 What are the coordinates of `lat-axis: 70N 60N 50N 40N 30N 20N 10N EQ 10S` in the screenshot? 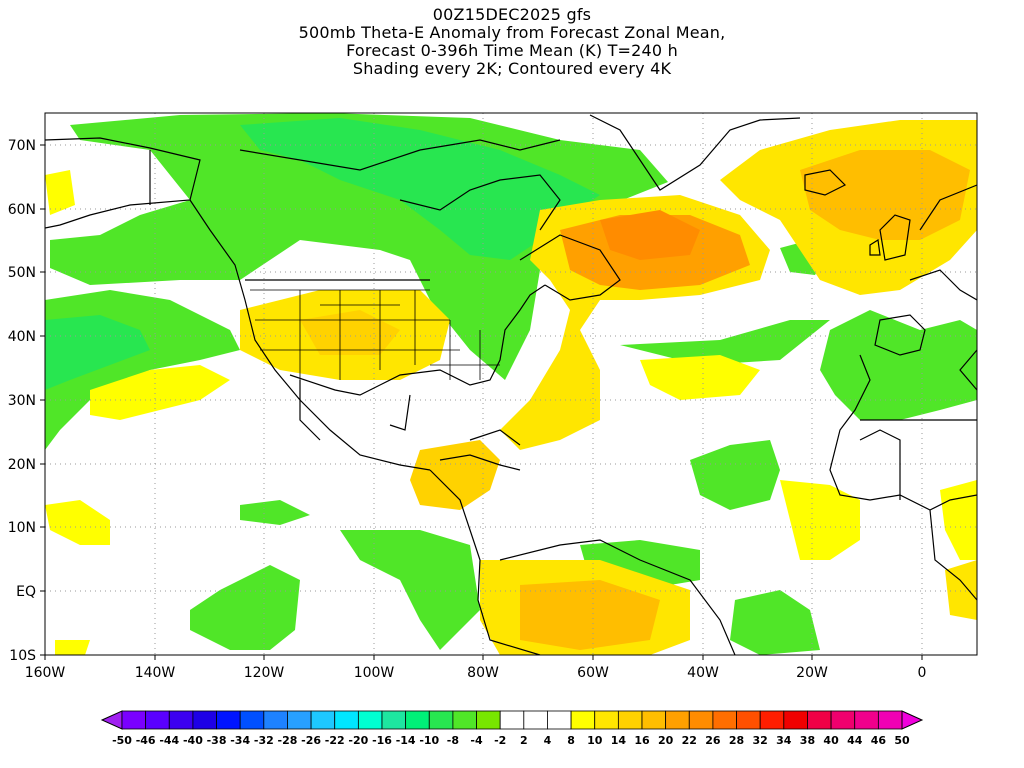 It's located at (26, 401).